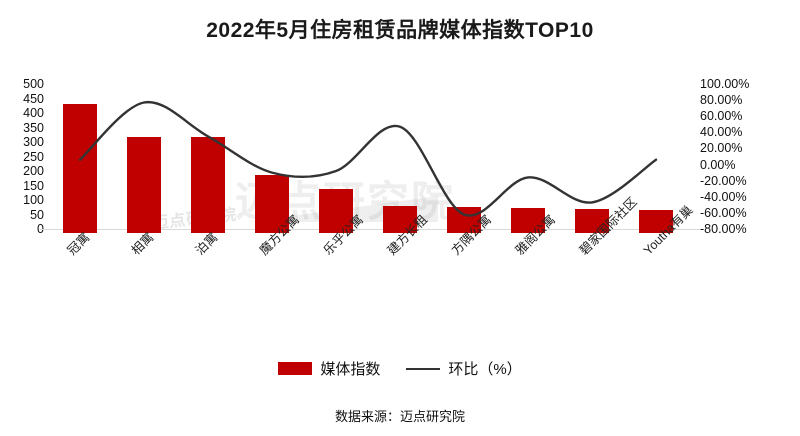  What do you see at coordinates (718, 164) in the screenshot?
I see `y-axis-right-tick: 0.00%` at bounding box center [718, 164].